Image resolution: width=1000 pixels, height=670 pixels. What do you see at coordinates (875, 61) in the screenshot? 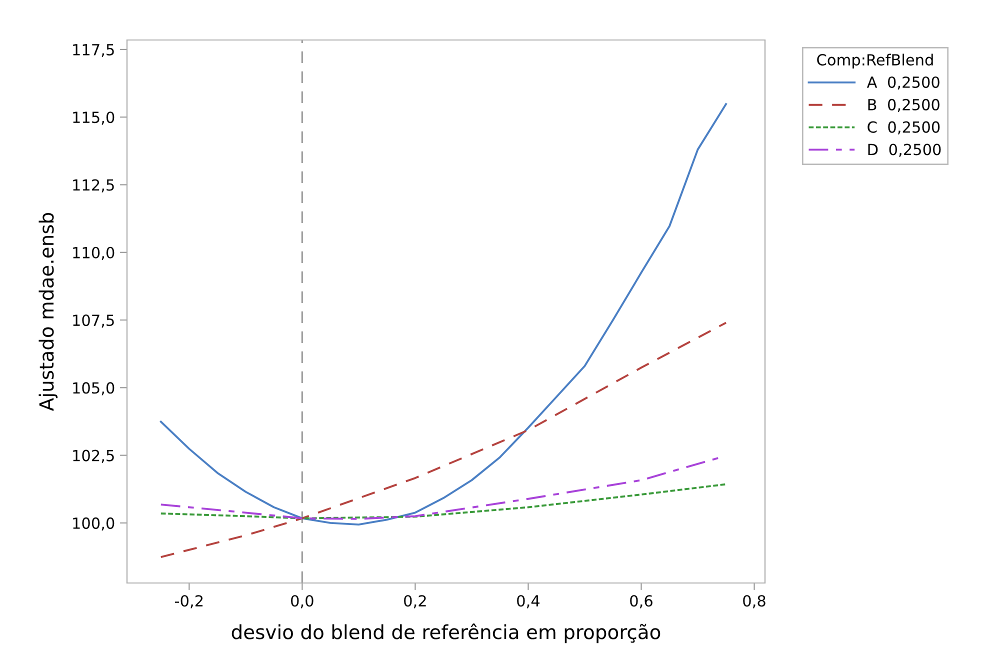
I see `legend-title: Comp:RefBlend` at bounding box center [875, 61].